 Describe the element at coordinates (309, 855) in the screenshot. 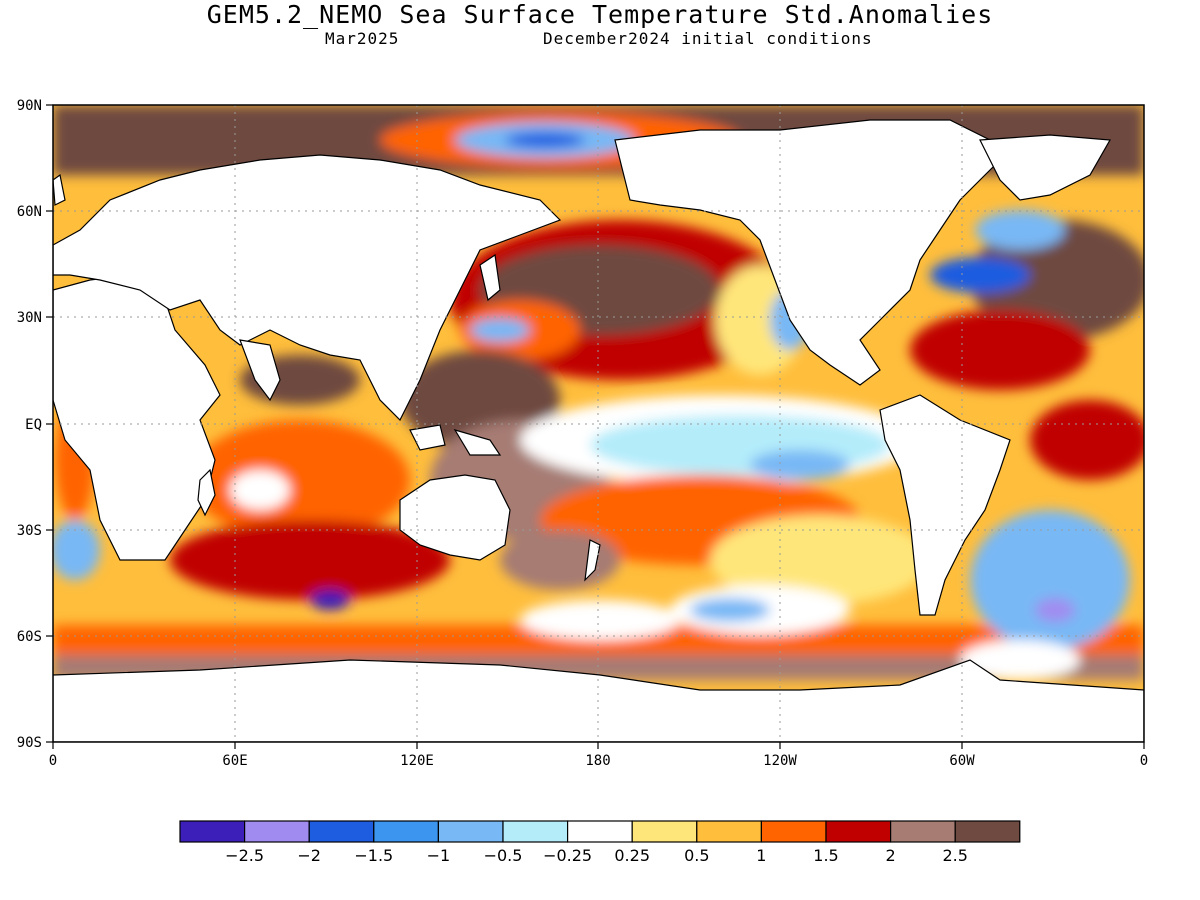

I see `legend-label: −2` at that location.